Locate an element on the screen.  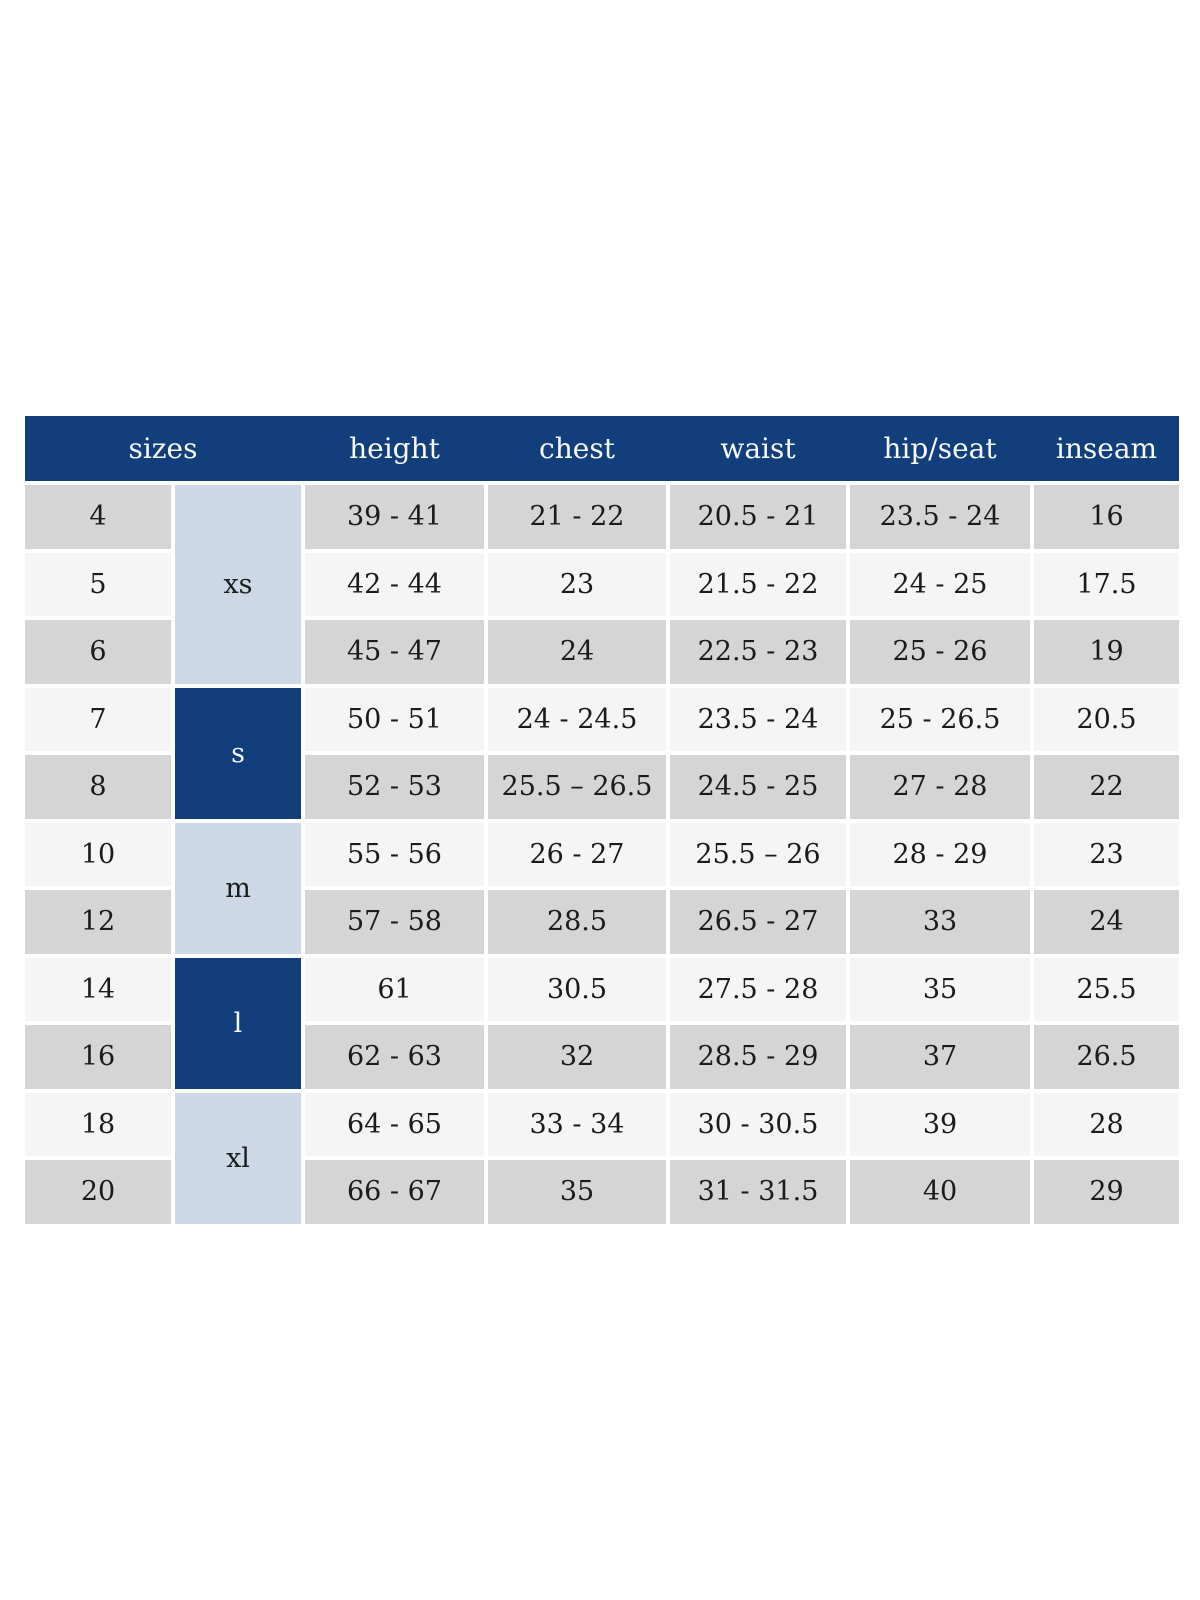
size-group-m: m is located at coordinates (238, 888).